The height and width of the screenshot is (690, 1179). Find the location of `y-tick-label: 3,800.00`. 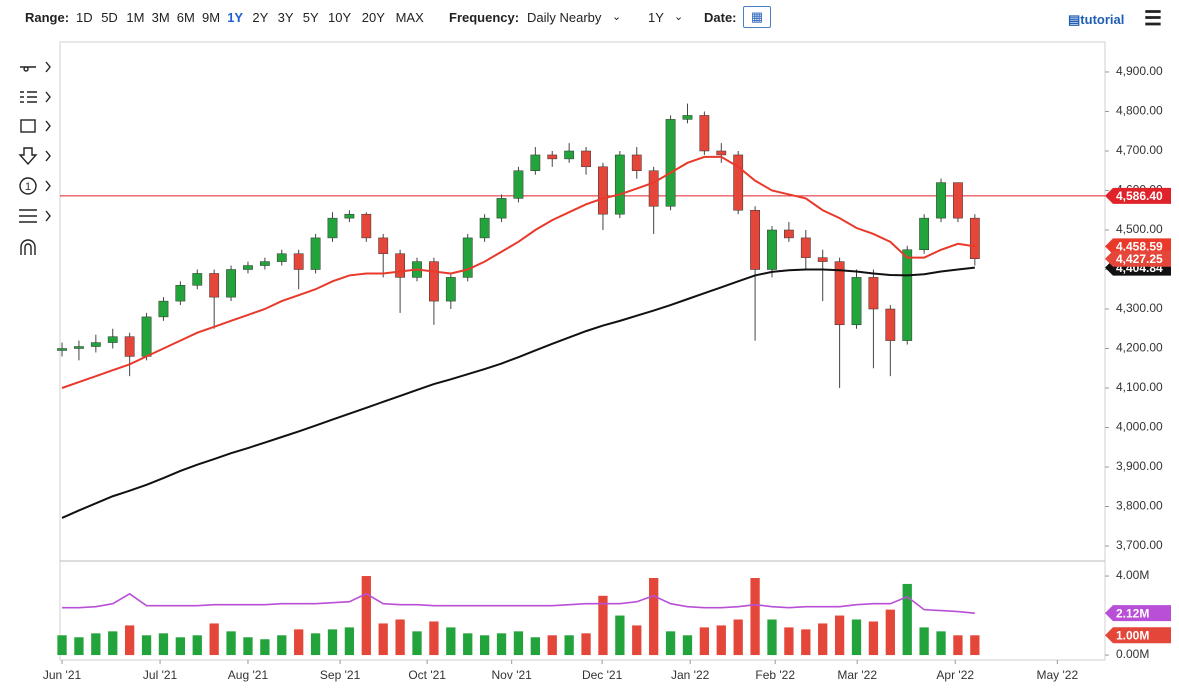

y-tick-label: 3,800.00 is located at coordinates (1139, 506).